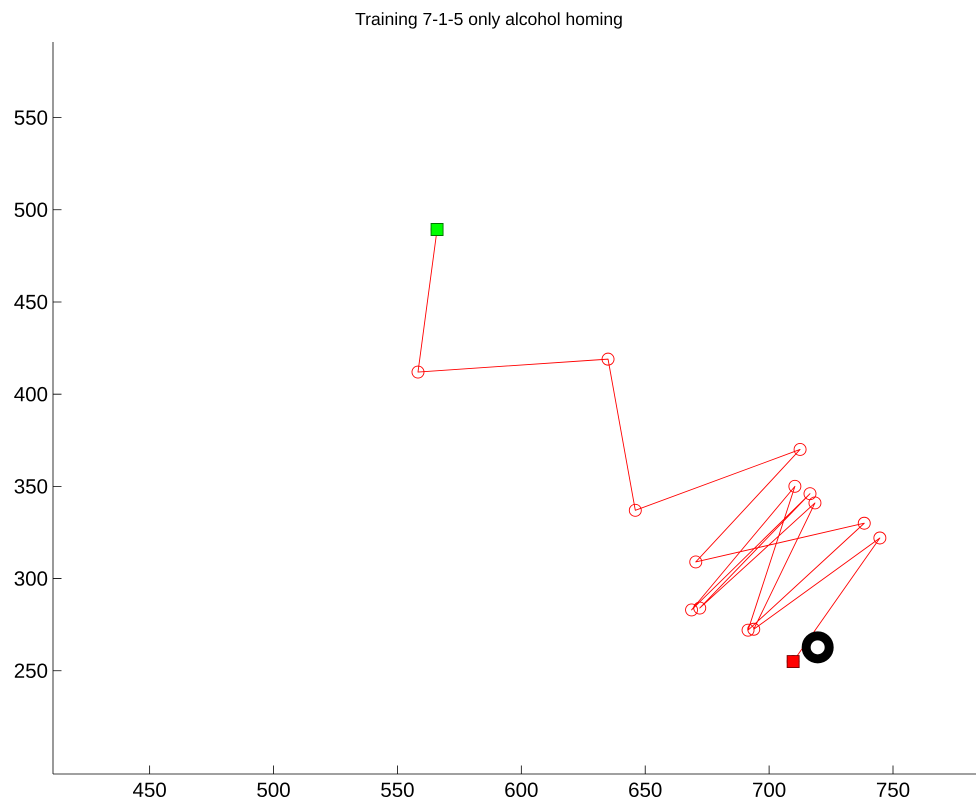  What do you see at coordinates (31, 670) in the screenshot?
I see `y-tick-label: 250` at bounding box center [31, 670].